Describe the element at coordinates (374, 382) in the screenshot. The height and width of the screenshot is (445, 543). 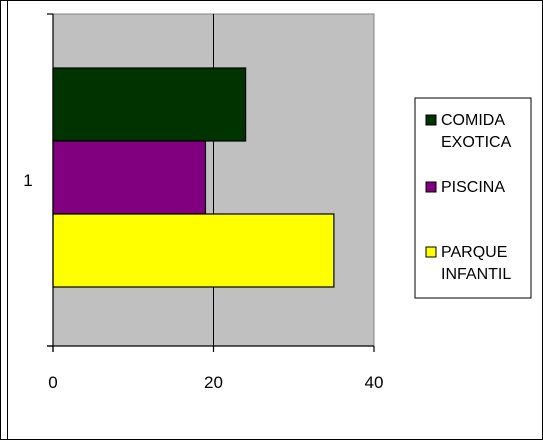
I see `x-tick-label: 40` at that location.